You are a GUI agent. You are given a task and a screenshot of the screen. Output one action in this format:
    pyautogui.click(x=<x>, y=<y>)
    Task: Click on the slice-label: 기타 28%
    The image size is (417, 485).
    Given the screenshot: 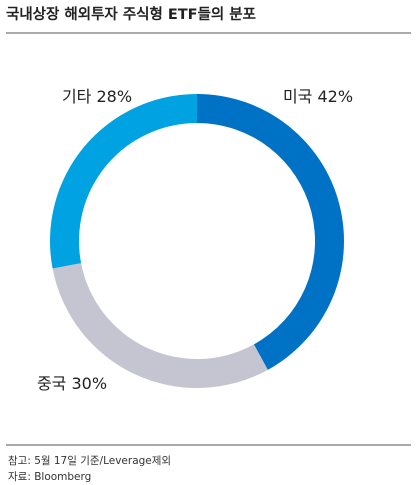 What is the action you would take?
    pyautogui.click(x=97, y=96)
    